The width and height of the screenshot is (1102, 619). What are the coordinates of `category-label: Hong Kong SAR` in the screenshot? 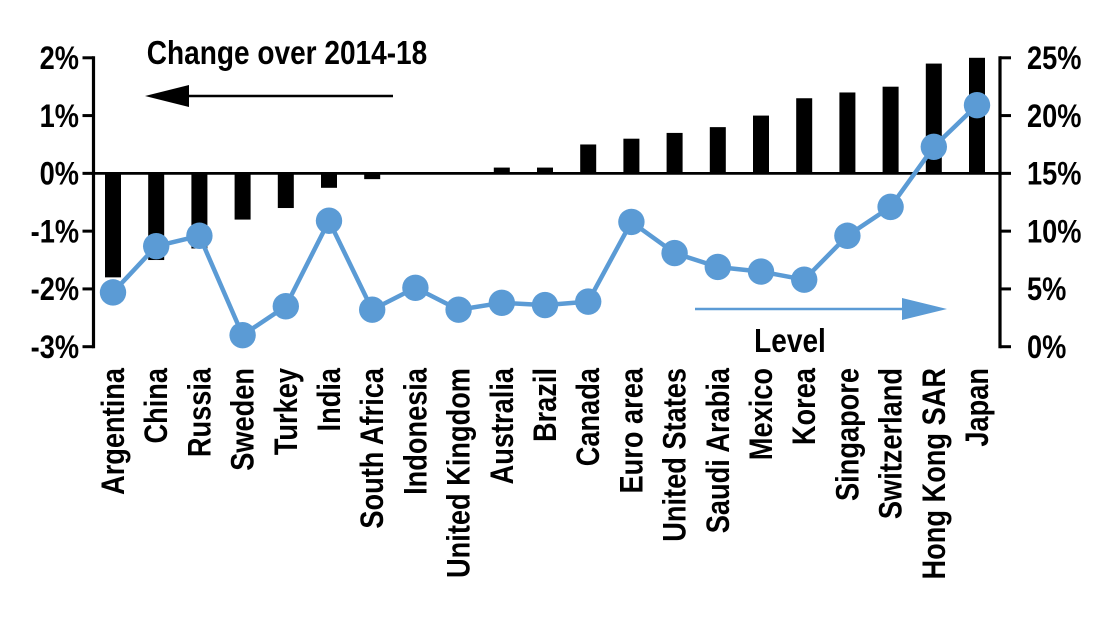 It's located at (935, 473).